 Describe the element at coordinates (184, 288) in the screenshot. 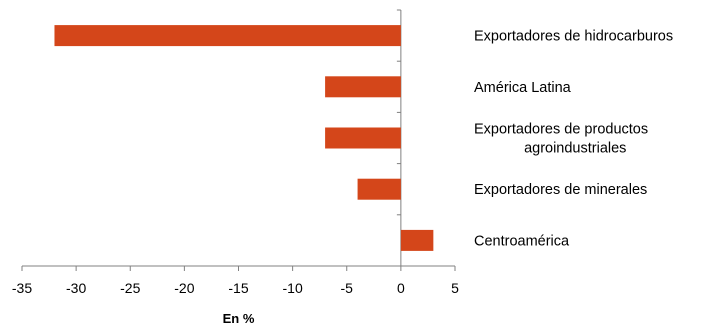

I see `x-tick-label: -20` at that location.